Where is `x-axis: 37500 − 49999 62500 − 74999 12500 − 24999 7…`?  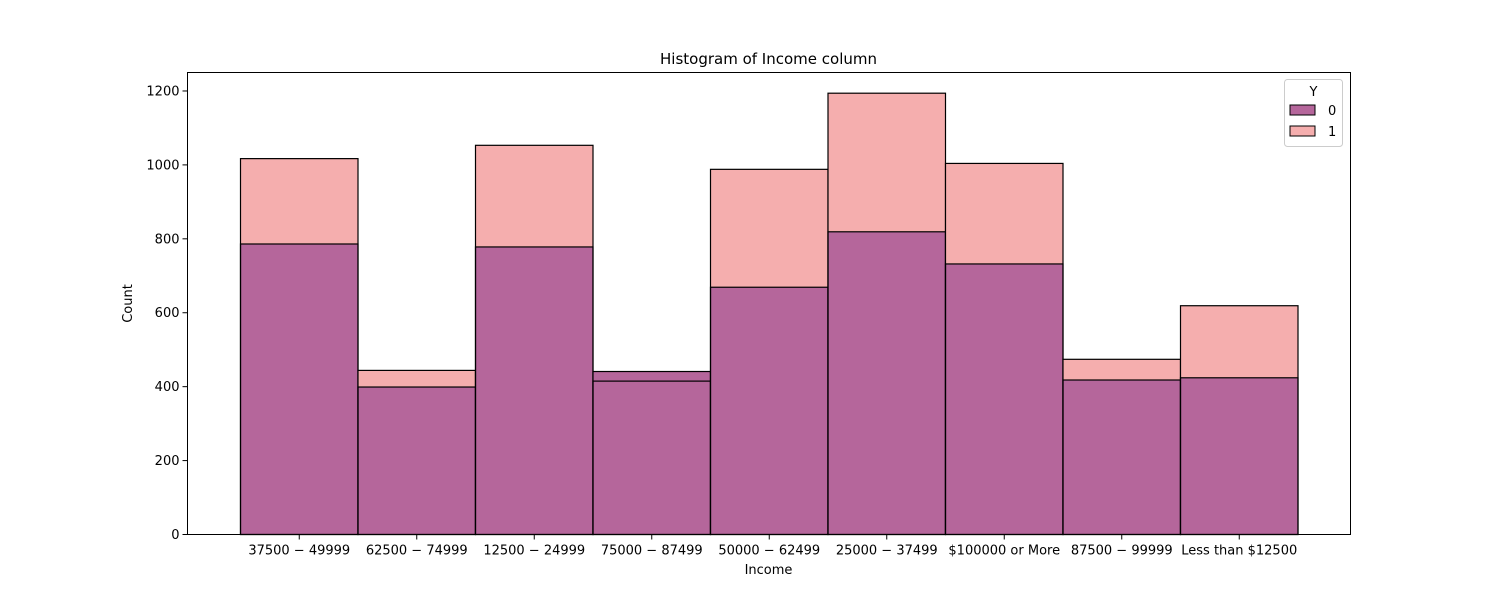 x-axis: 37500 − 49999 62500 − 74999 12500 − 24999 7… is located at coordinates (772, 546).